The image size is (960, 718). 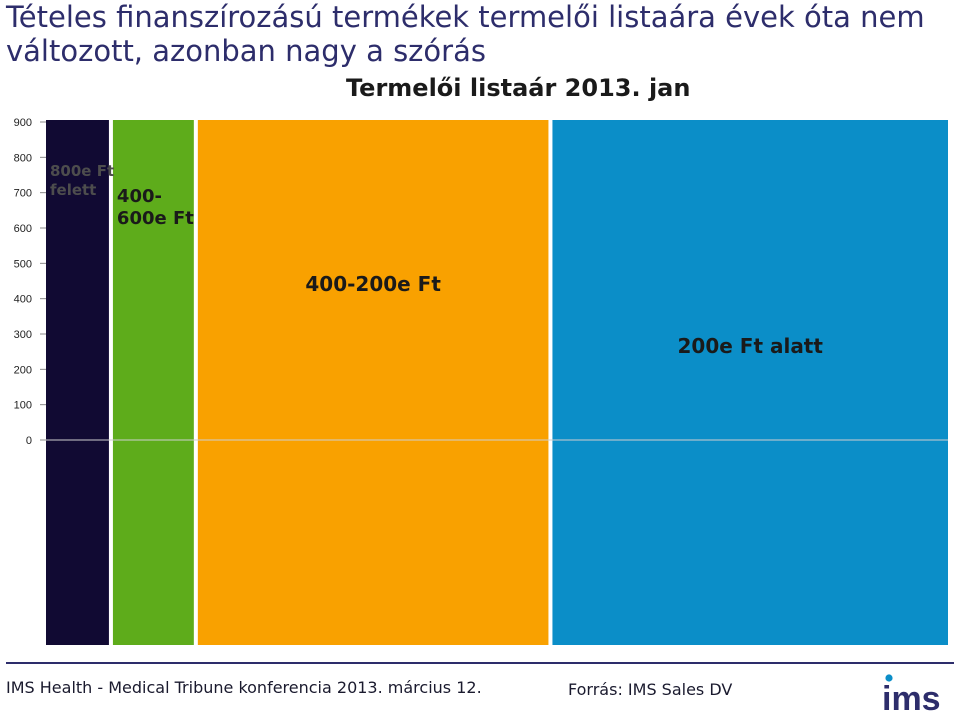 What do you see at coordinates (23, 300) in the screenshot?
I see `y-tick-label: 400` at bounding box center [23, 300].